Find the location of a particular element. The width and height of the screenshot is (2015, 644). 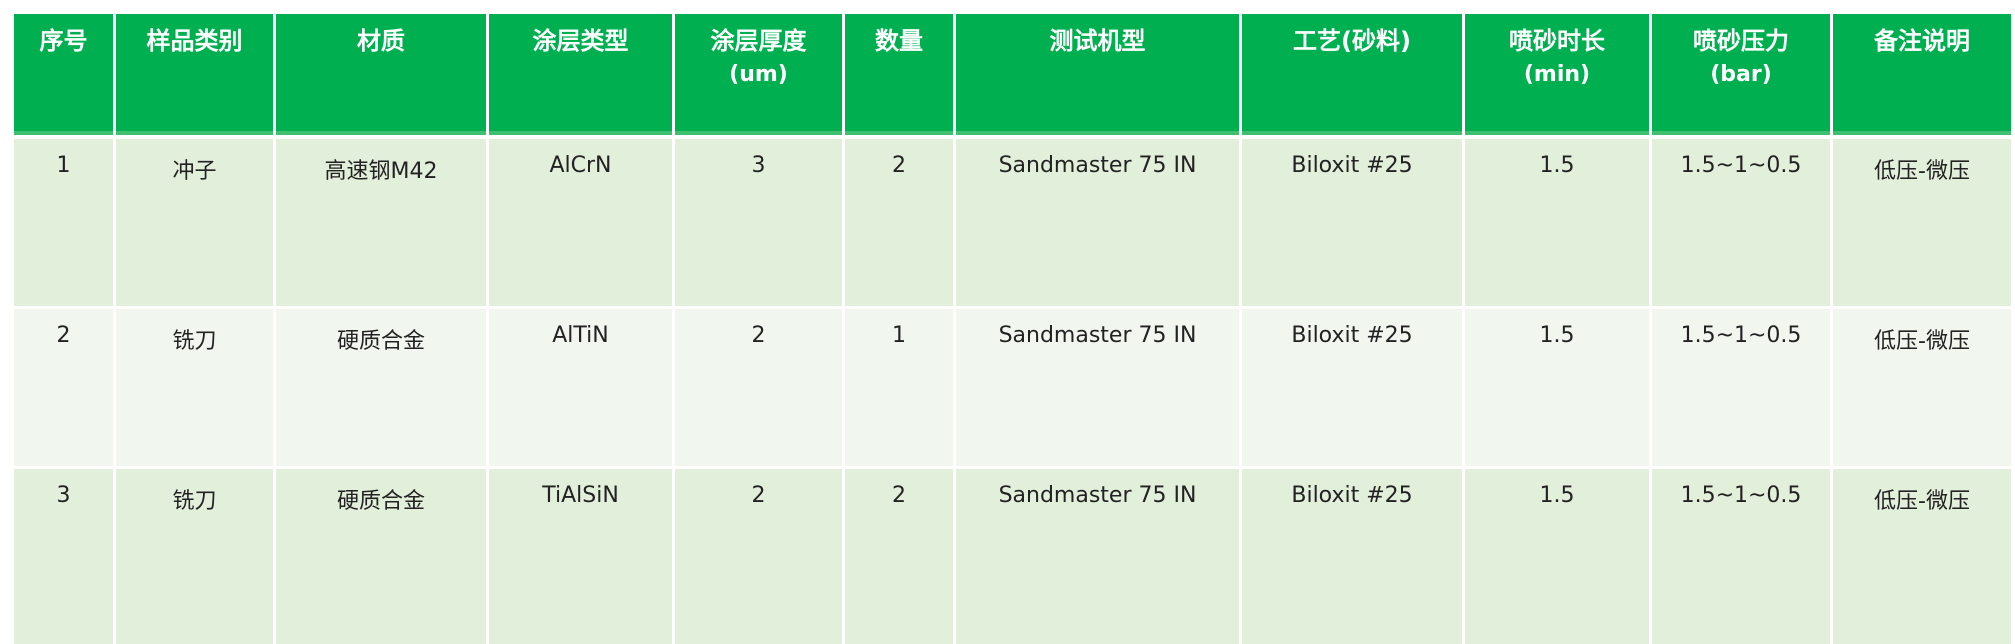

header-unit: (min) is located at coordinates (1557, 74).